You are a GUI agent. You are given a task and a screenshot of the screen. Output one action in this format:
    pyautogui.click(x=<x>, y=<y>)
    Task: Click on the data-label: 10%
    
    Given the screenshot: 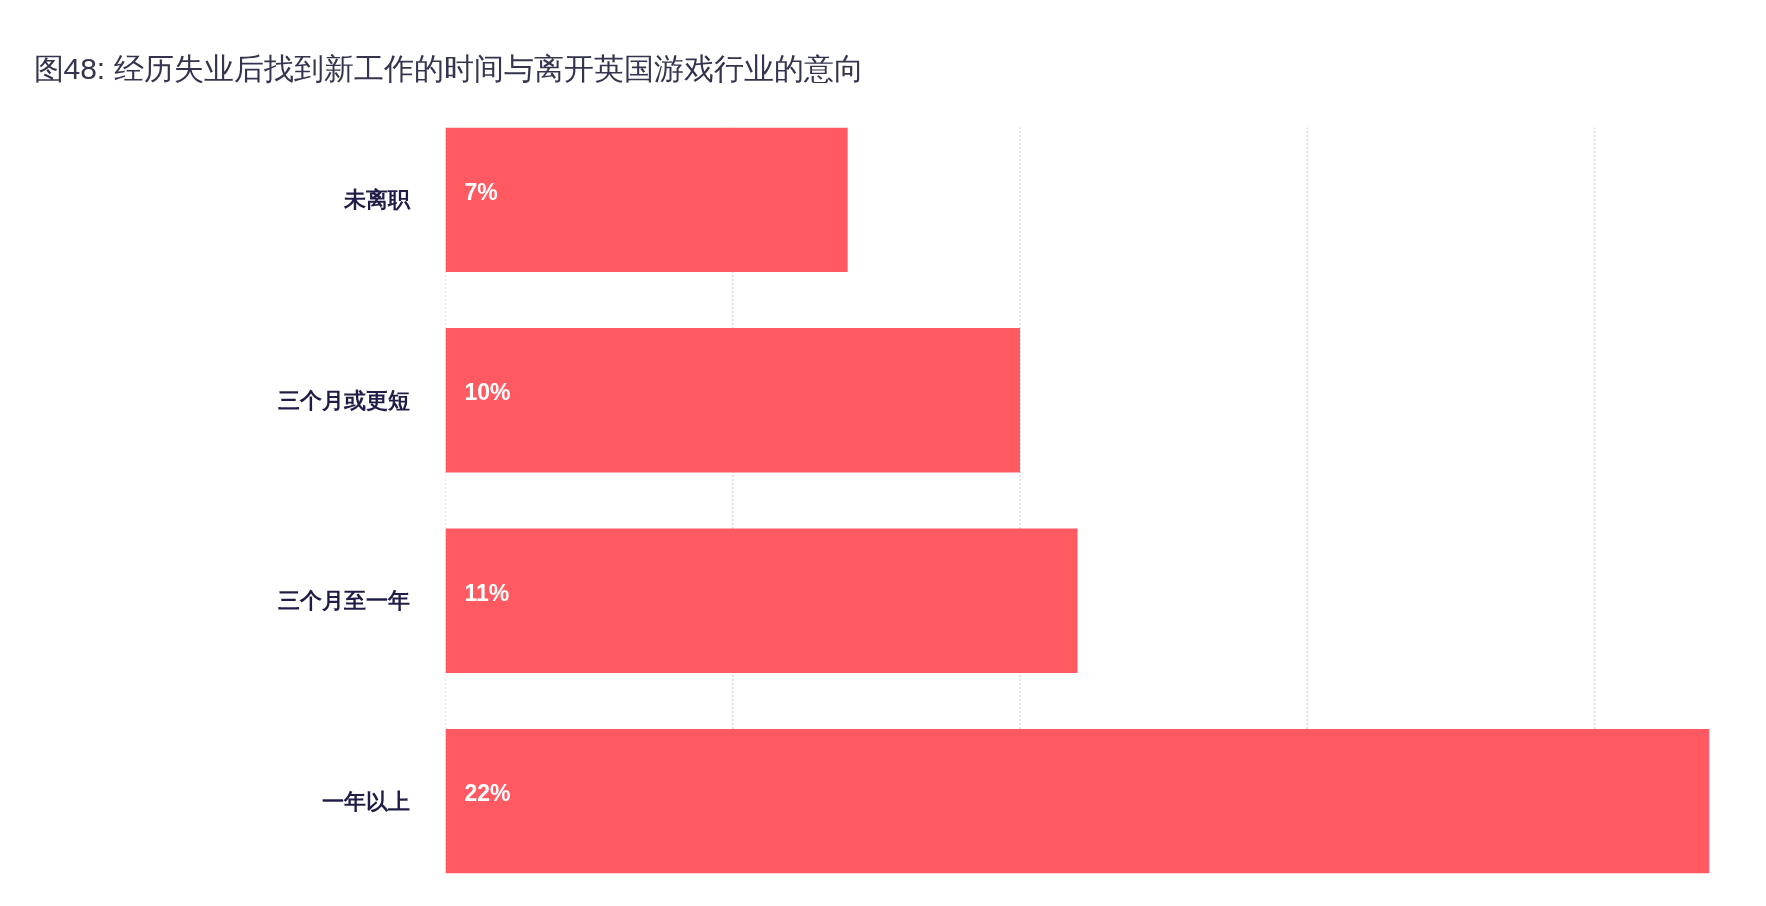 What is the action you would take?
    pyautogui.click(x=487, y=392)
    